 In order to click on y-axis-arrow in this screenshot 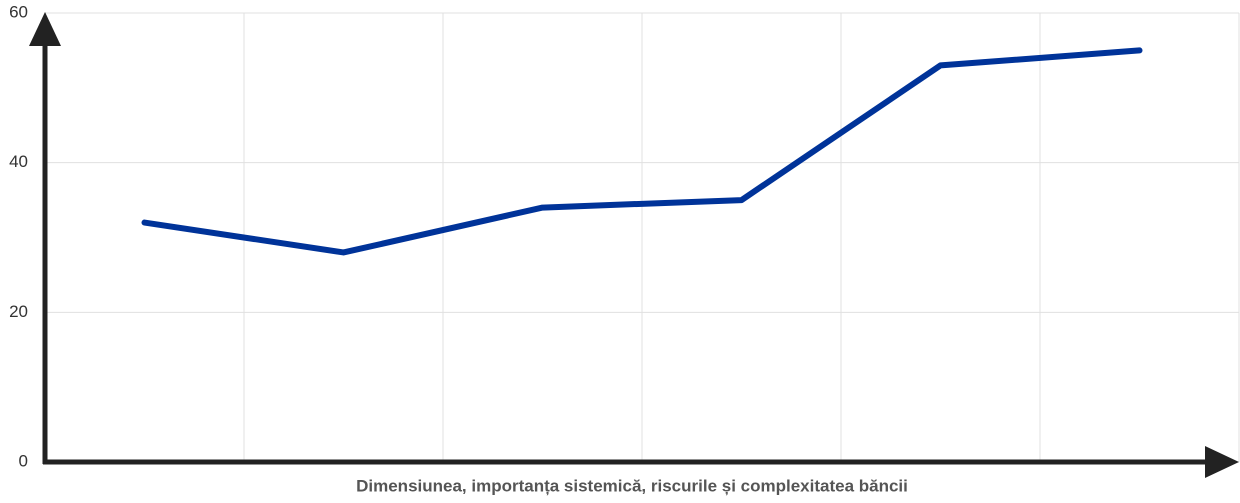, I will do `click(45, 29)`.